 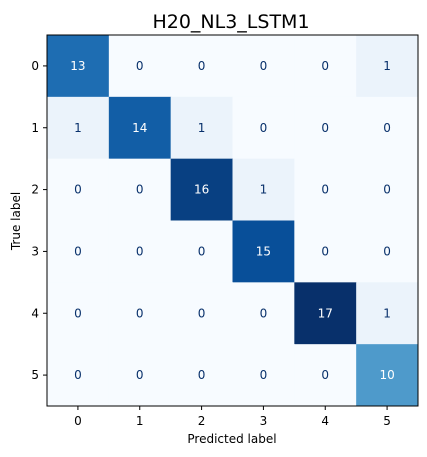 What do you see at coordinates (16, 221) in the screenshot?
I see `y-axis-label: True label` at bounding box center [16, 221].